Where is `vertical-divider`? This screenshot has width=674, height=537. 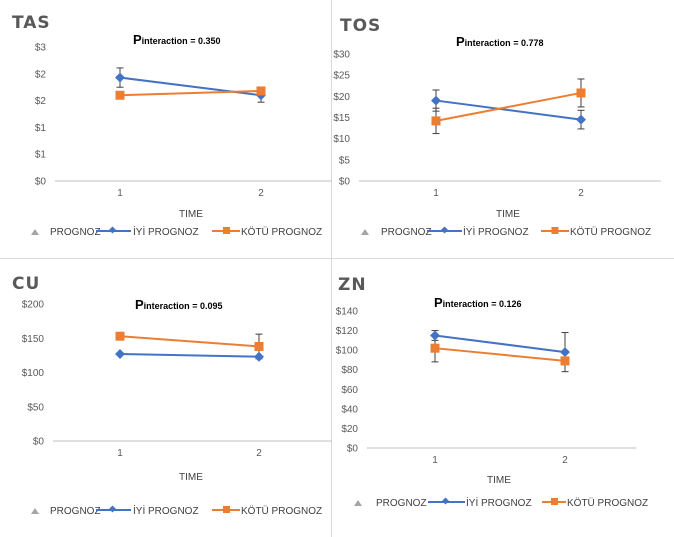 vertical-divider is located at coordinates (331, 268).